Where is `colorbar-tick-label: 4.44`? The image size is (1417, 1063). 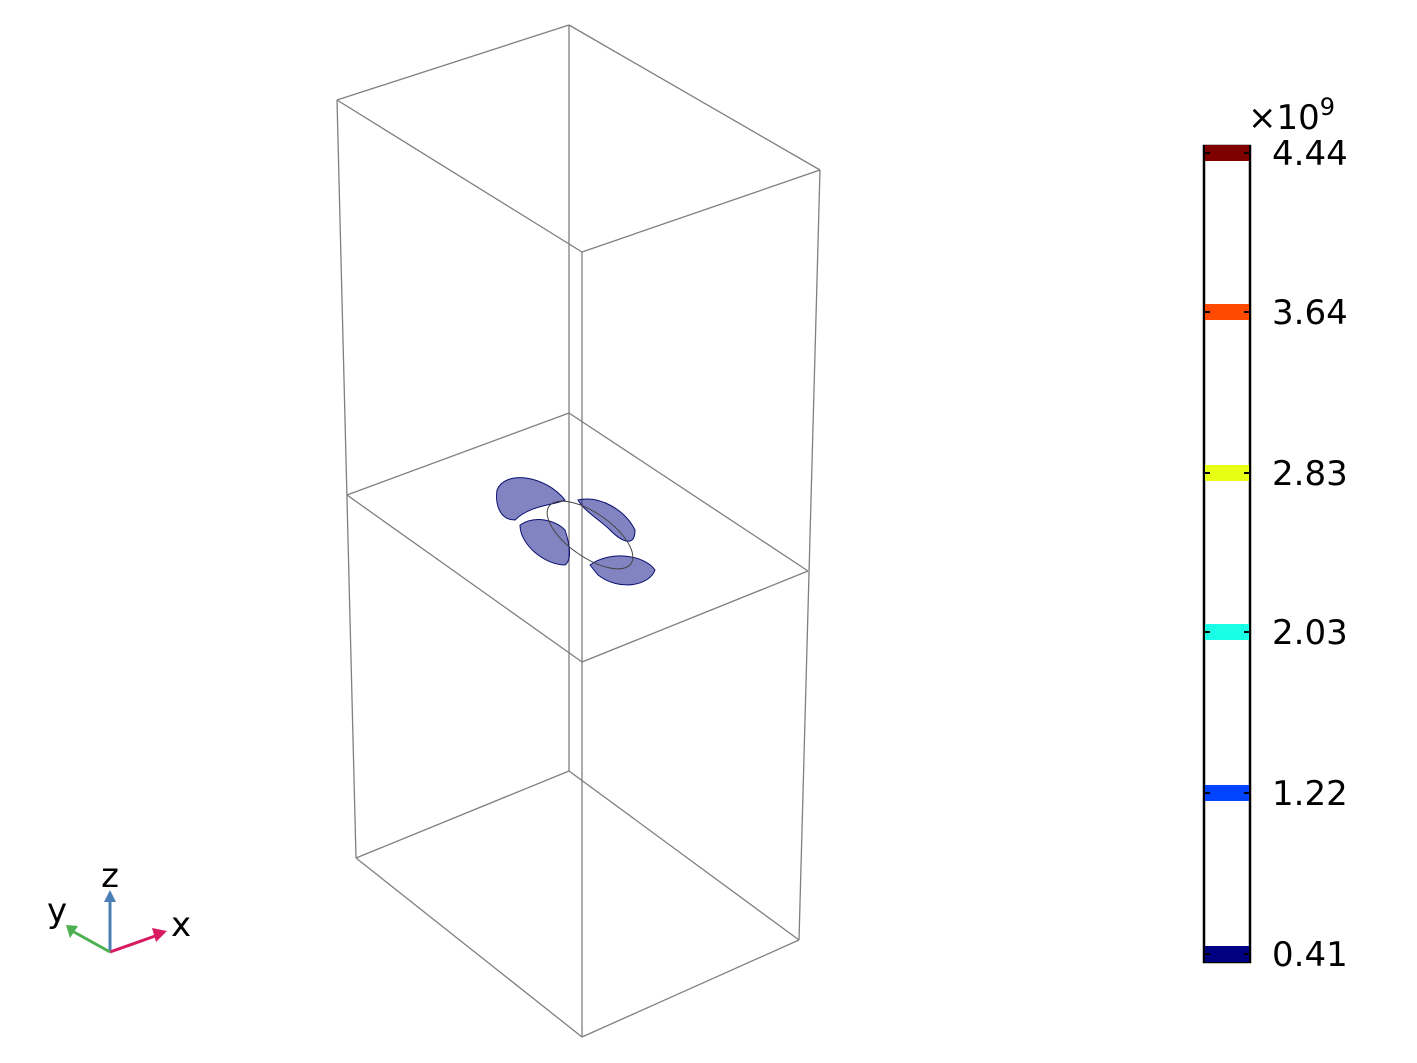 colorbar-tick-label: 4.44 is located at coordinates (1310, 154).